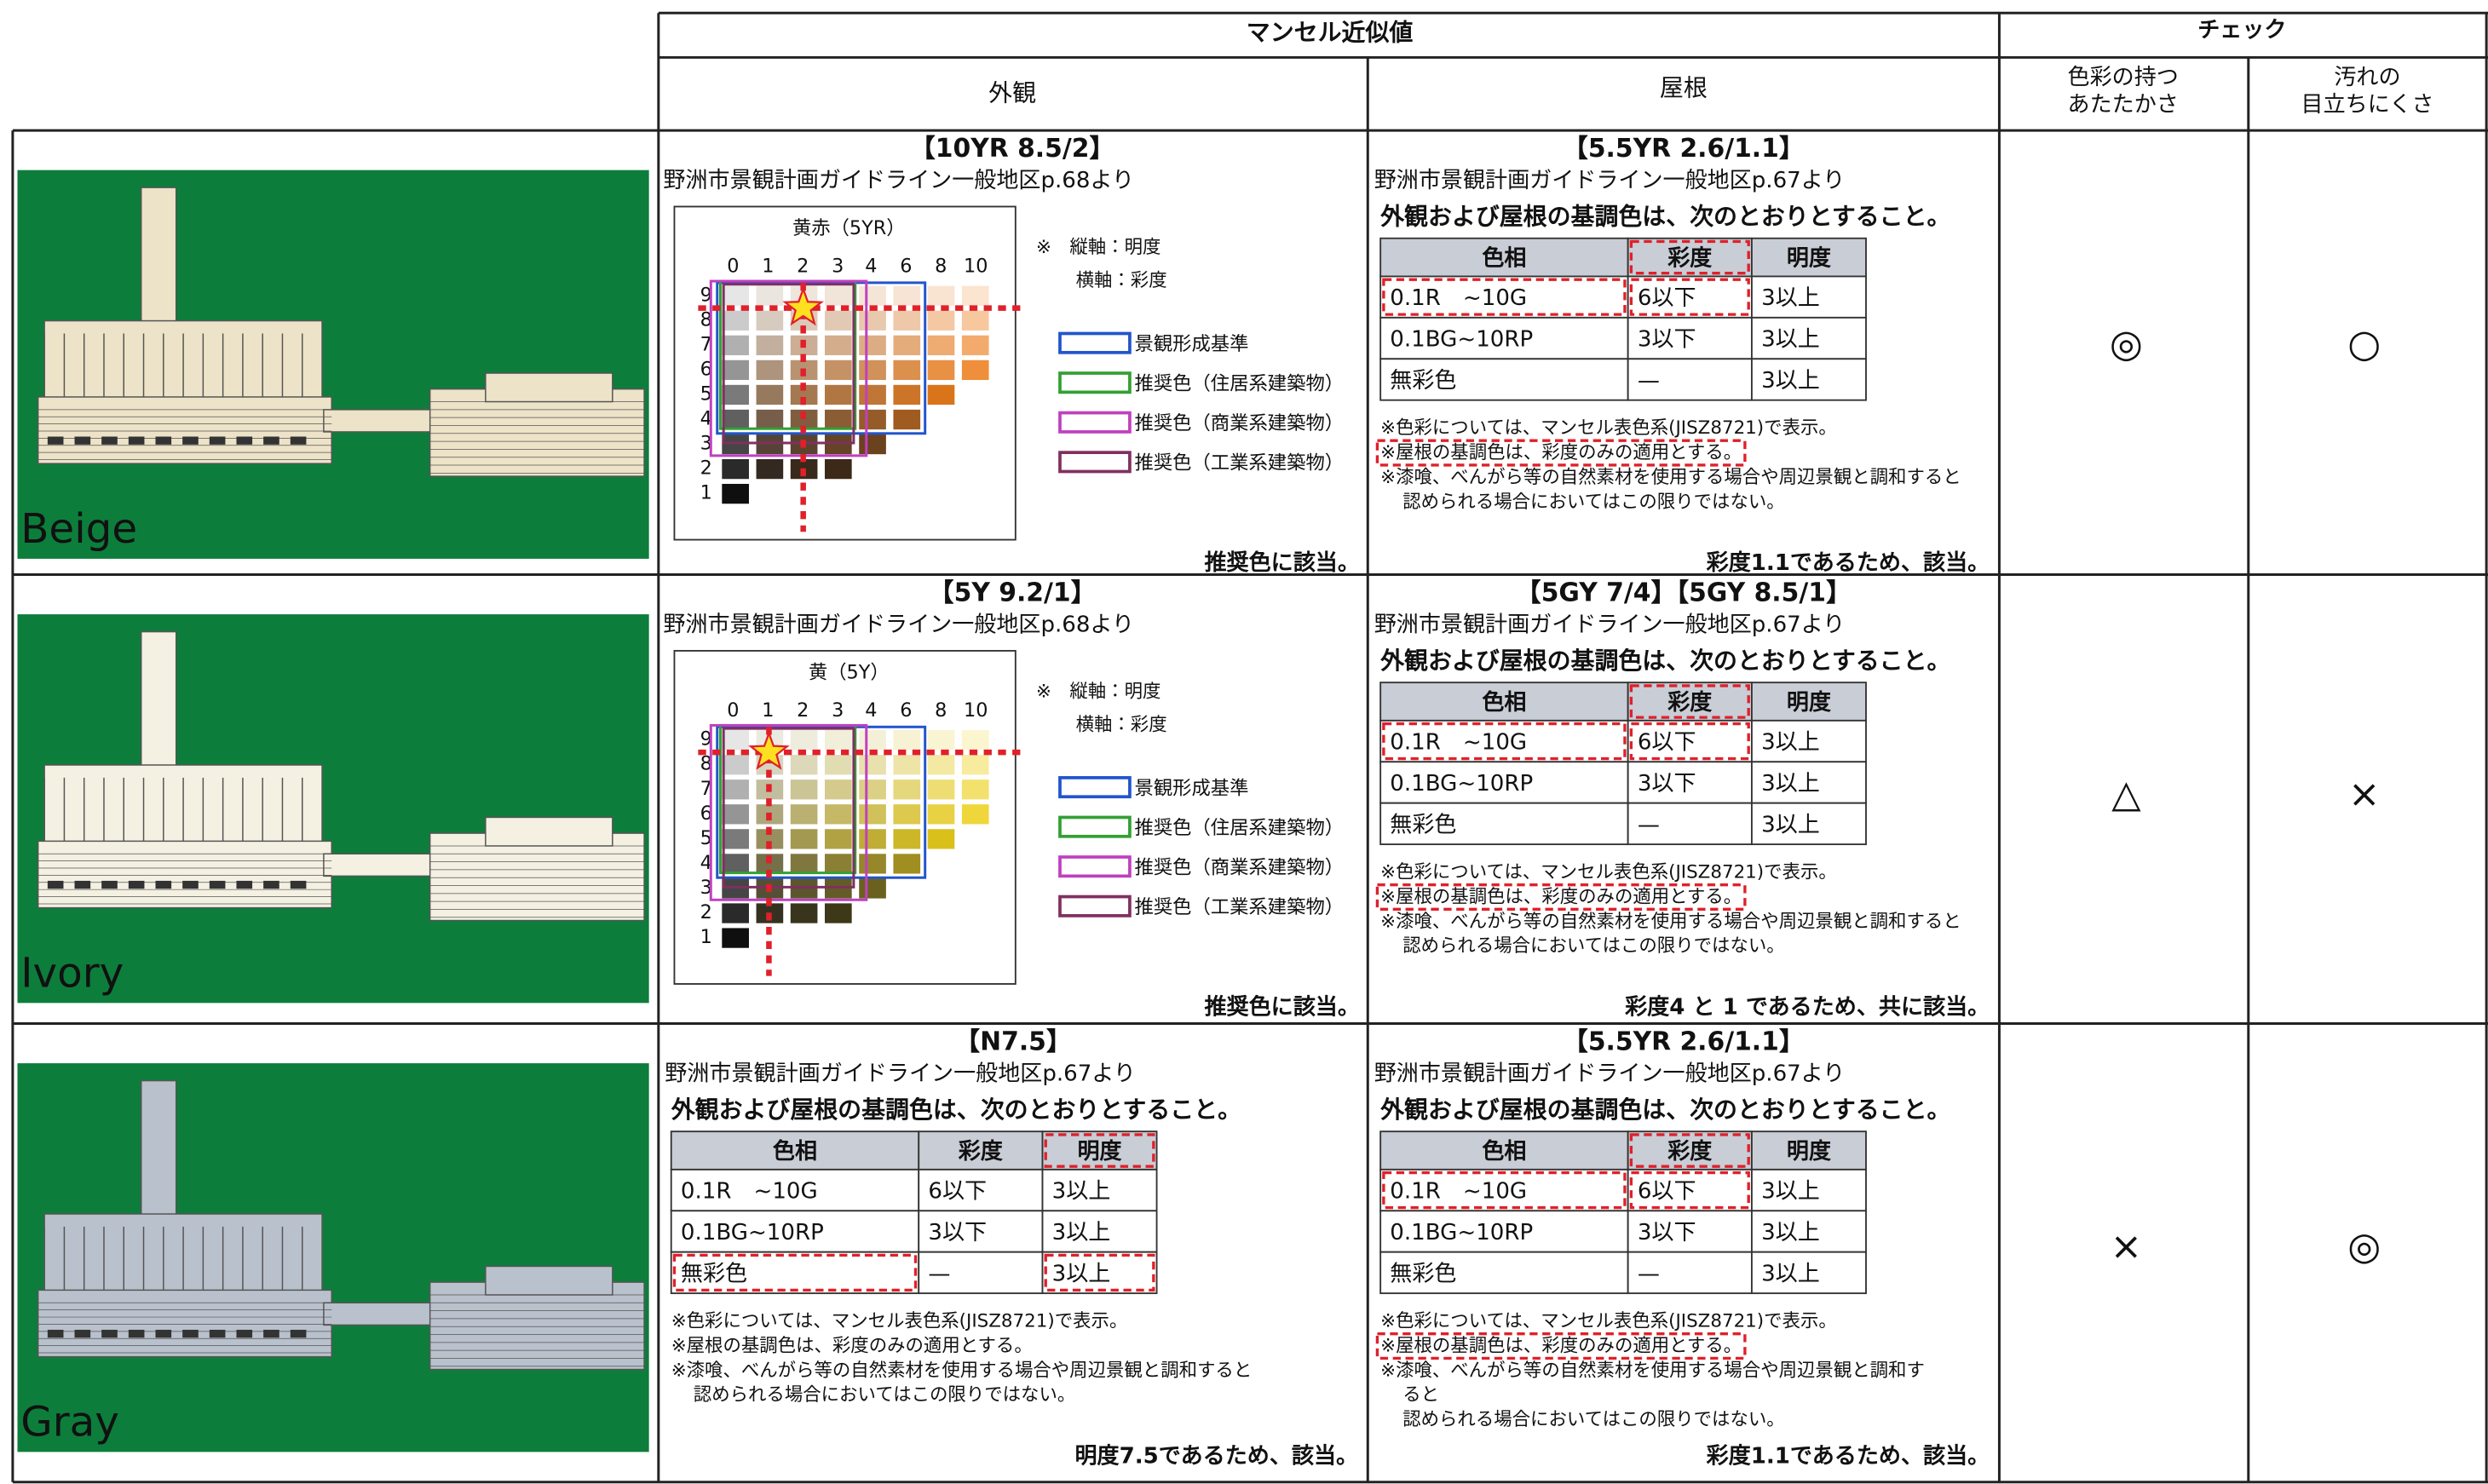 This screenshot has width=2488, height=1484. I want to click on legend-label: 景観形成基準, so click(1192, 788).